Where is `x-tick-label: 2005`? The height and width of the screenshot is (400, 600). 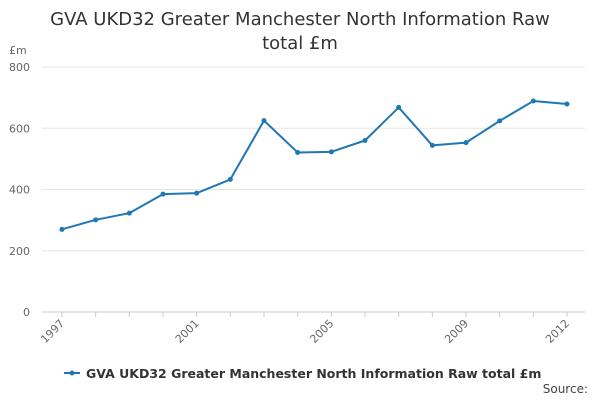 x-tick-label: 2005 is located at coordinates (321, 331).